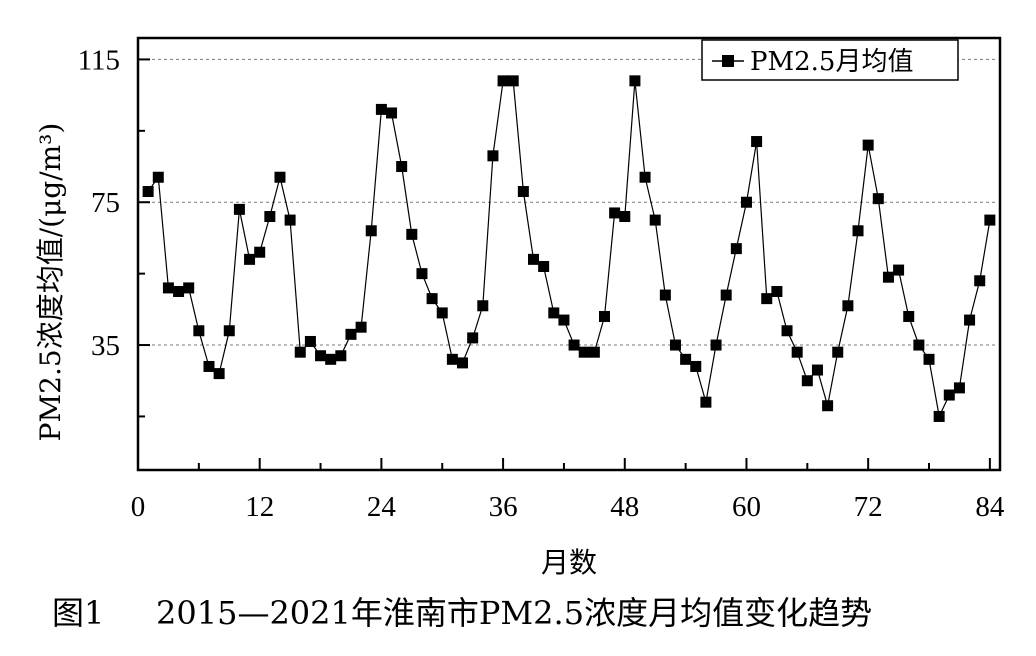  I want to click on x-tick-label-12: 12, so click(259, 507).